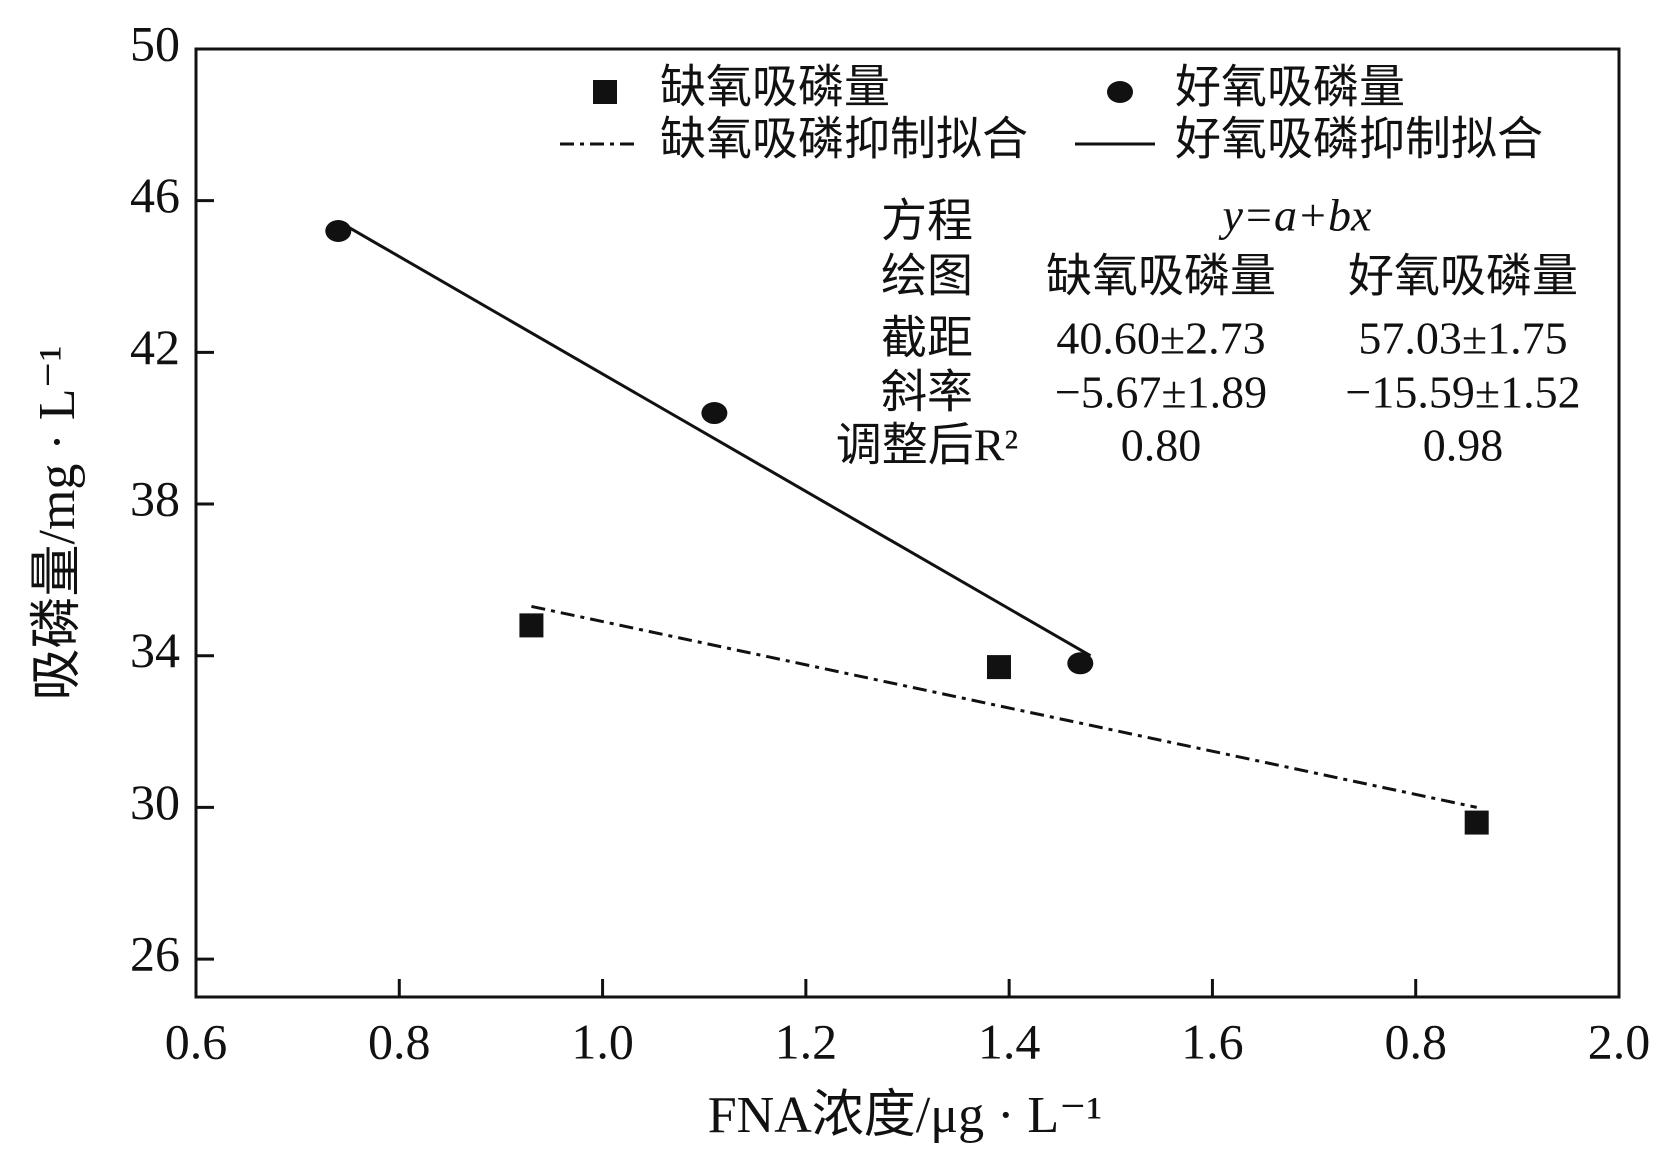  Describe the element at coordinates (1161, 276) in the screenshot. I see `table-cell: 缺氧吸磷量` at that location.